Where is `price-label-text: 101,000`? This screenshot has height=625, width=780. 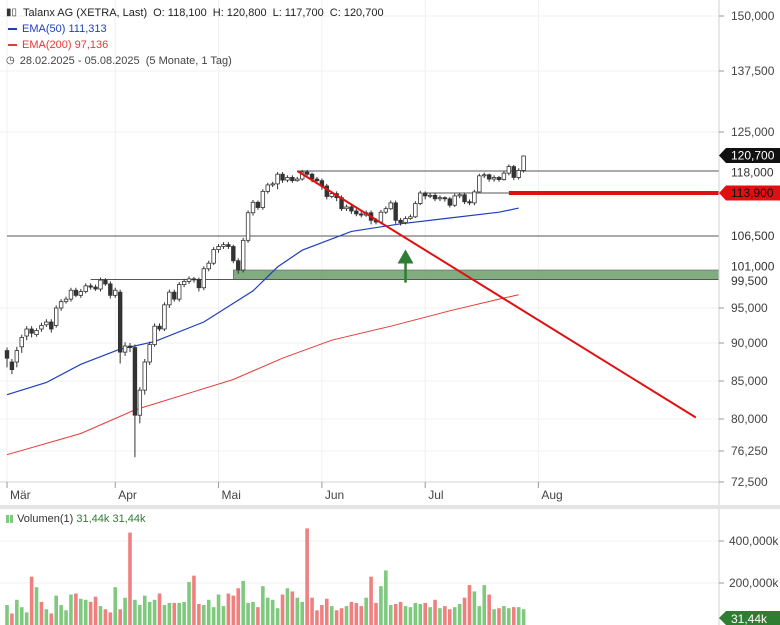 price-label-text: 101,000 is located at coordinates (753, 267).